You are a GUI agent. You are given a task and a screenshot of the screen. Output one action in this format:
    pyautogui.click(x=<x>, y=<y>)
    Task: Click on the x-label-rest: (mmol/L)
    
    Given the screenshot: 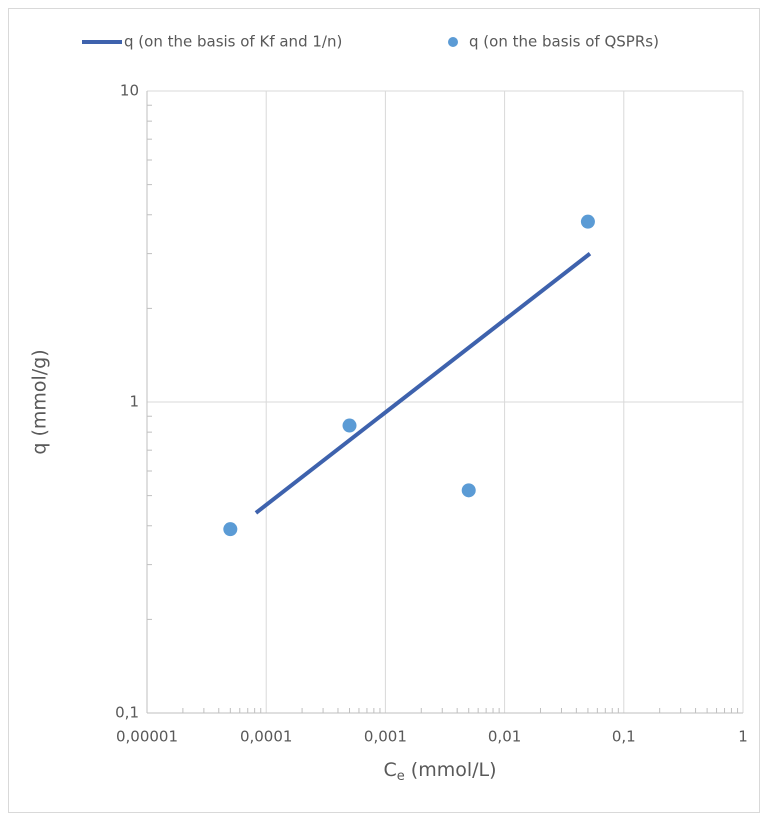 What is the action you would take?
    pyautogui.click(x=451, y=770)
    